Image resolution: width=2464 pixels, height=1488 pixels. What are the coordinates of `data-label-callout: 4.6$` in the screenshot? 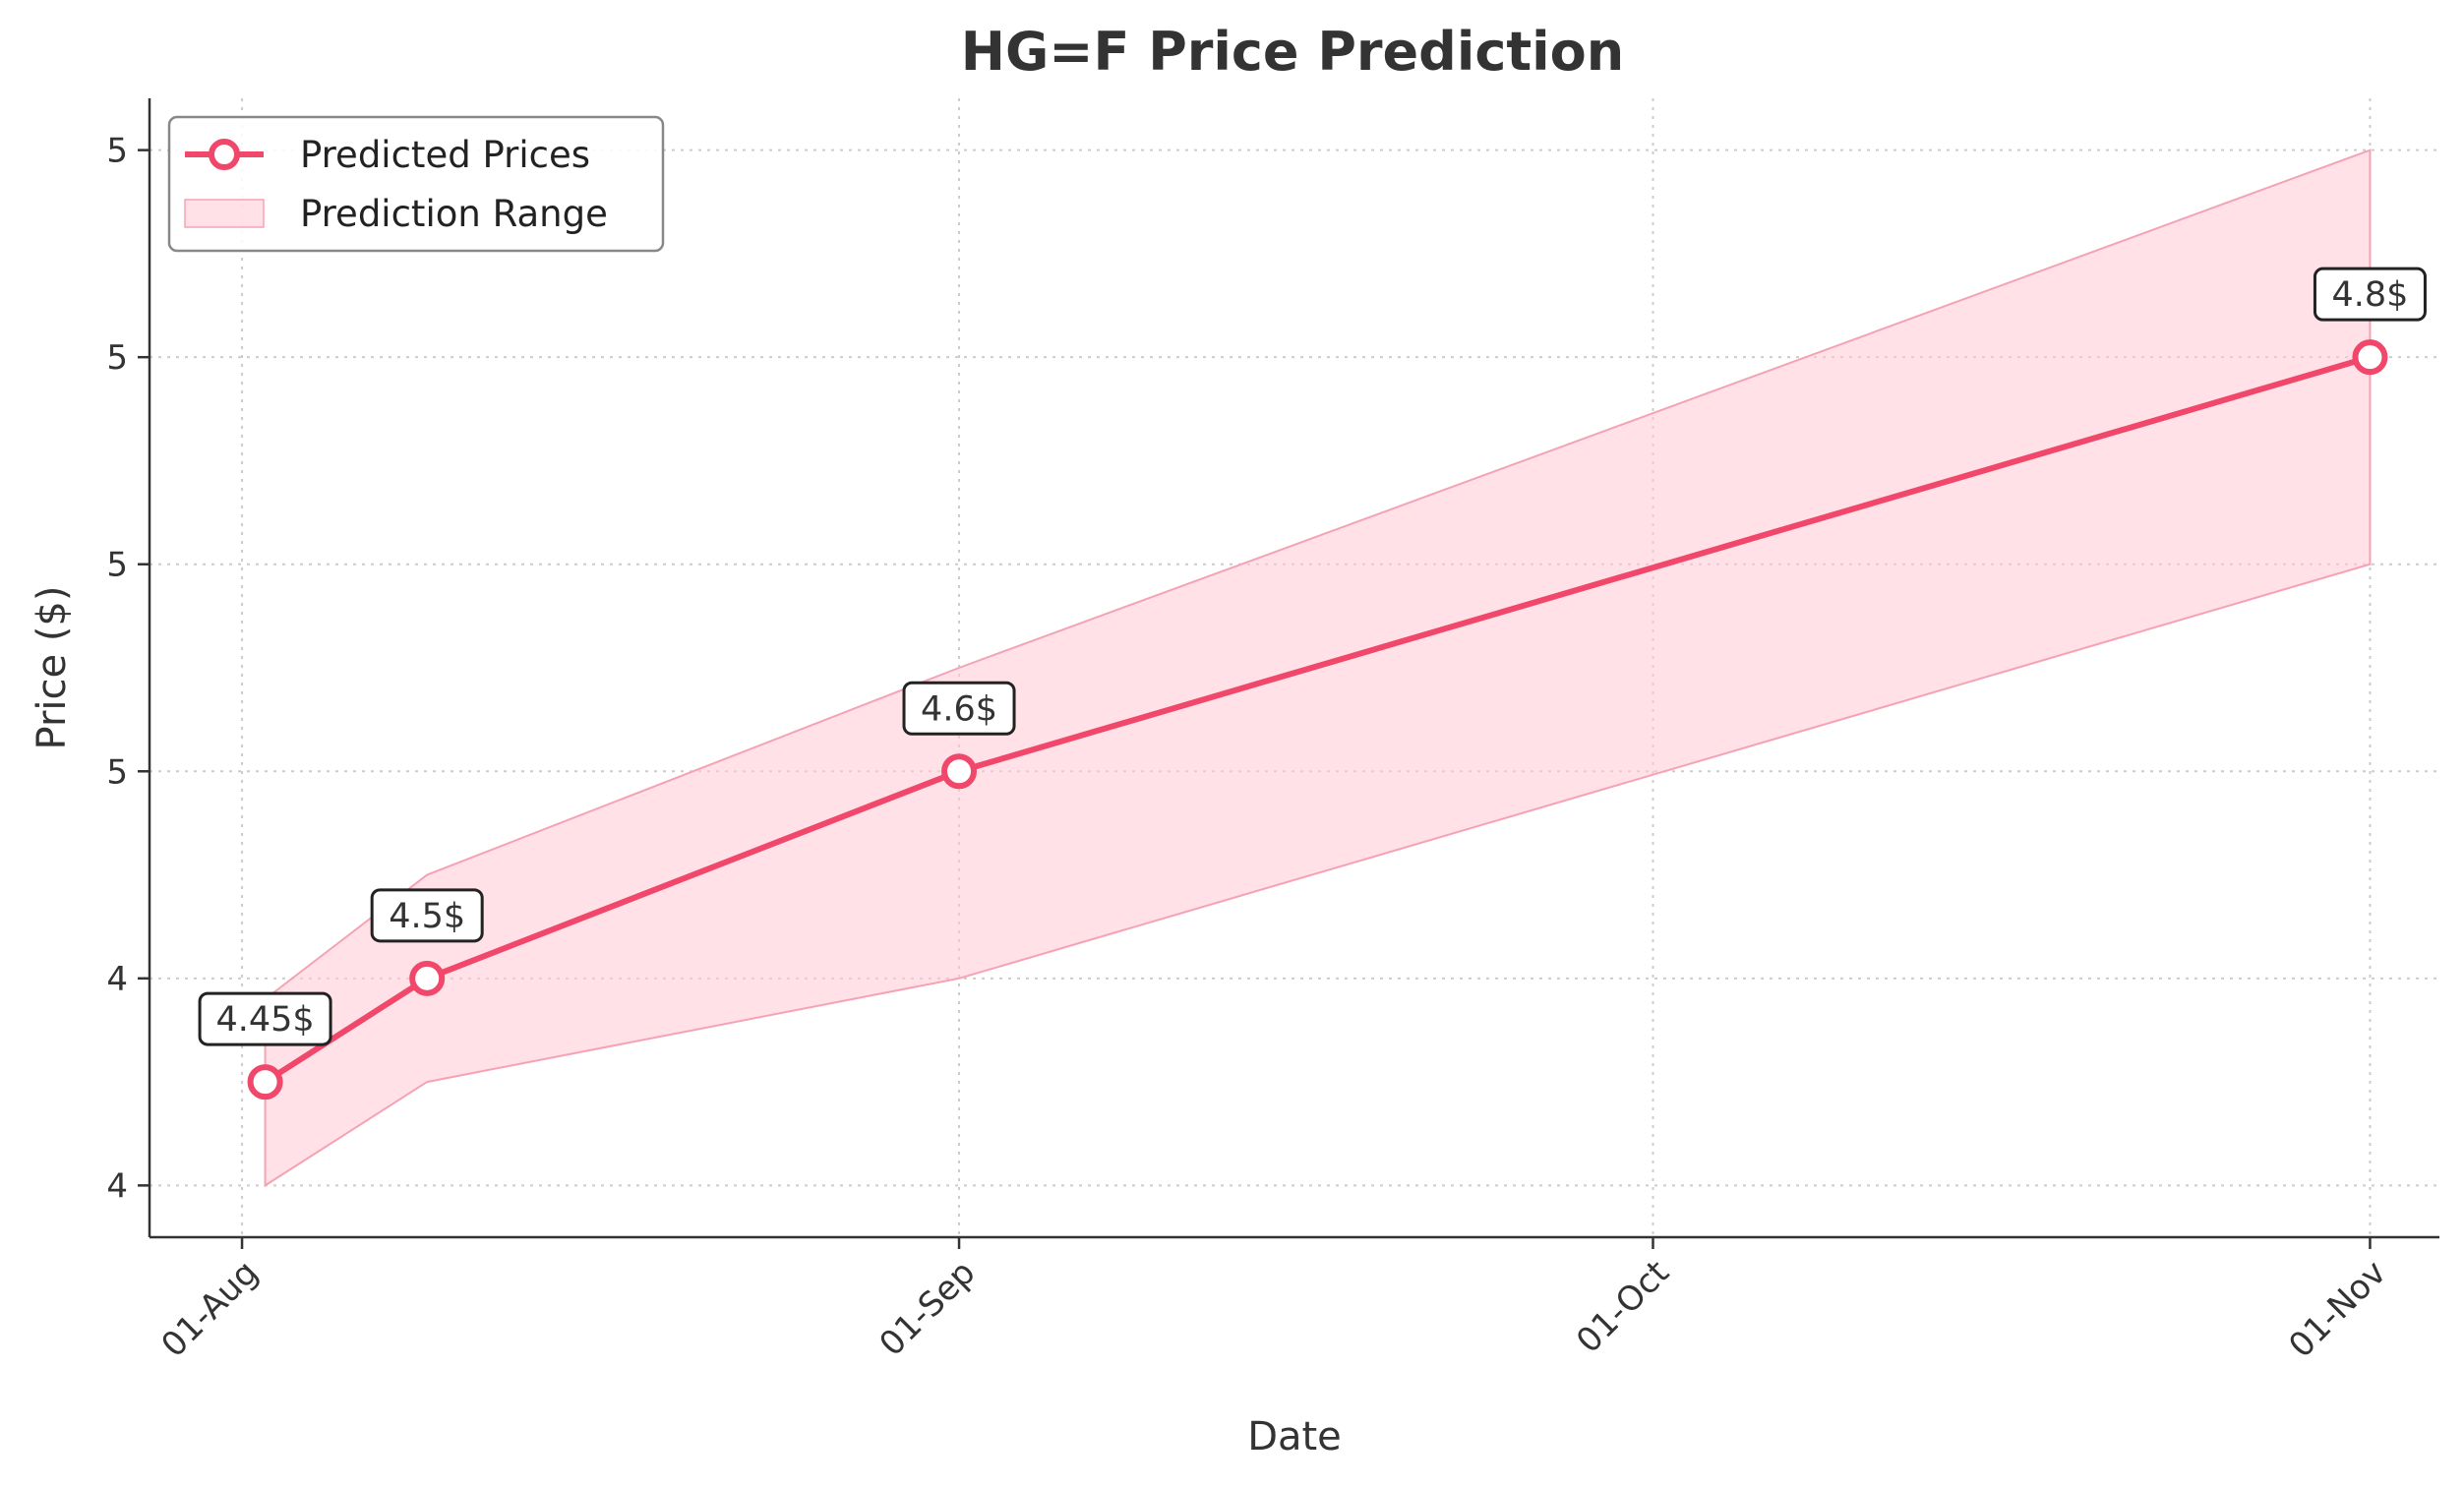 It's located at (959, 708).